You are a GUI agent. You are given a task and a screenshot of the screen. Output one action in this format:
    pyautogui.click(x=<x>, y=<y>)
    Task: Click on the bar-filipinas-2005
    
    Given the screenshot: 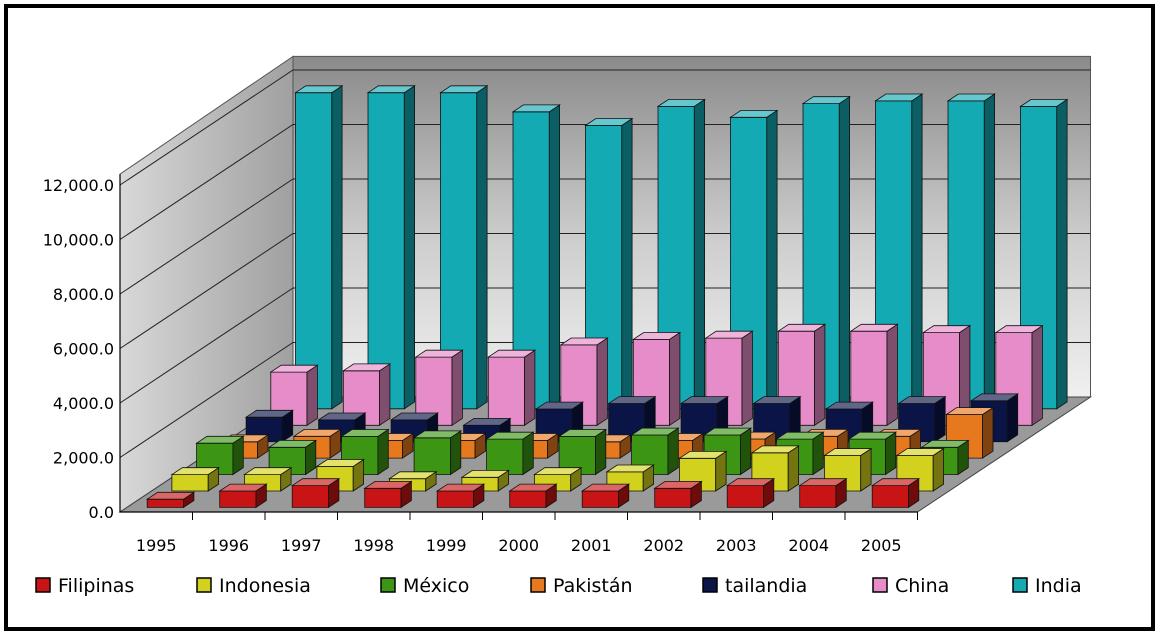 What is the action you would take?
    pyautogui.click(x=895, y=493)
    